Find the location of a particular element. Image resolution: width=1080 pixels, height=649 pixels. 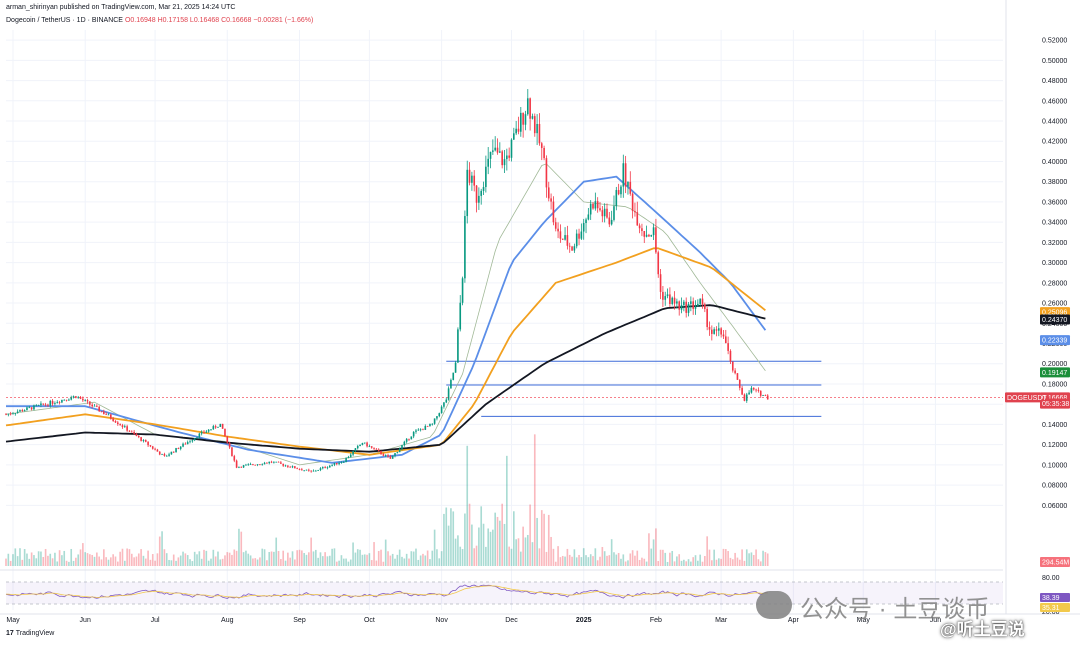

price-label-text: 0.19147 is located at coordinates (1054, 373).